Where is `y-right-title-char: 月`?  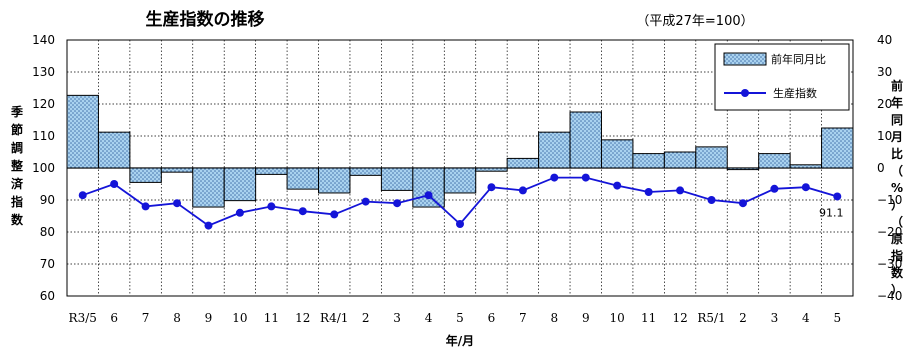
y-right-title-char: 月 is located at coordinates (896, 137).